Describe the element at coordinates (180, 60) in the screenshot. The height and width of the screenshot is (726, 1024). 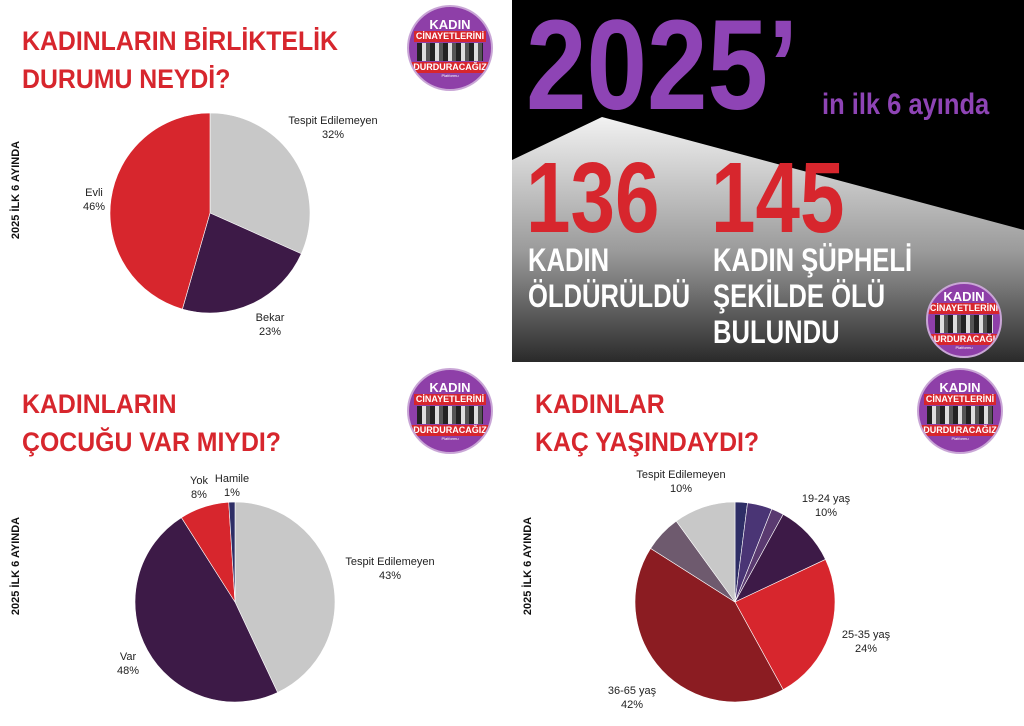
I see `chart-title: KADINLARIN BİRLİKTELİK DURUMU NEYDİ?` at that location.